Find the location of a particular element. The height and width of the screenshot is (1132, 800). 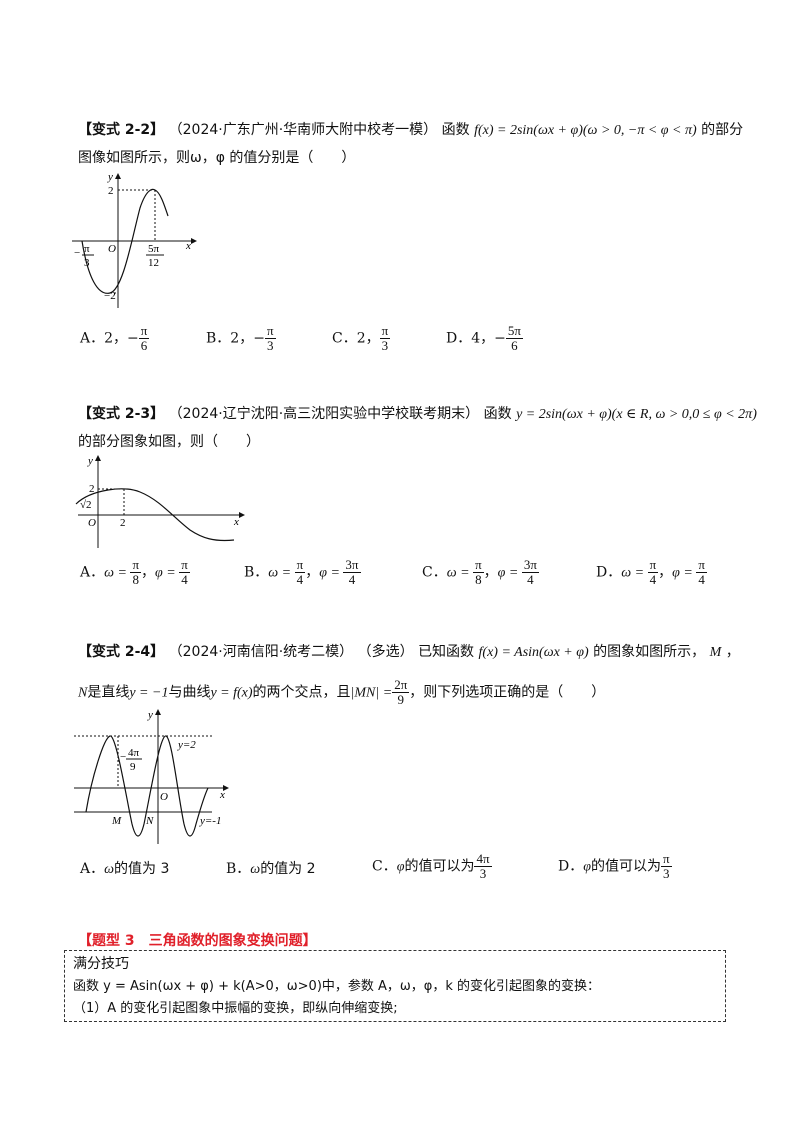

q24-line2f: 的两个交点，且 is located at coordinates (301, 692).